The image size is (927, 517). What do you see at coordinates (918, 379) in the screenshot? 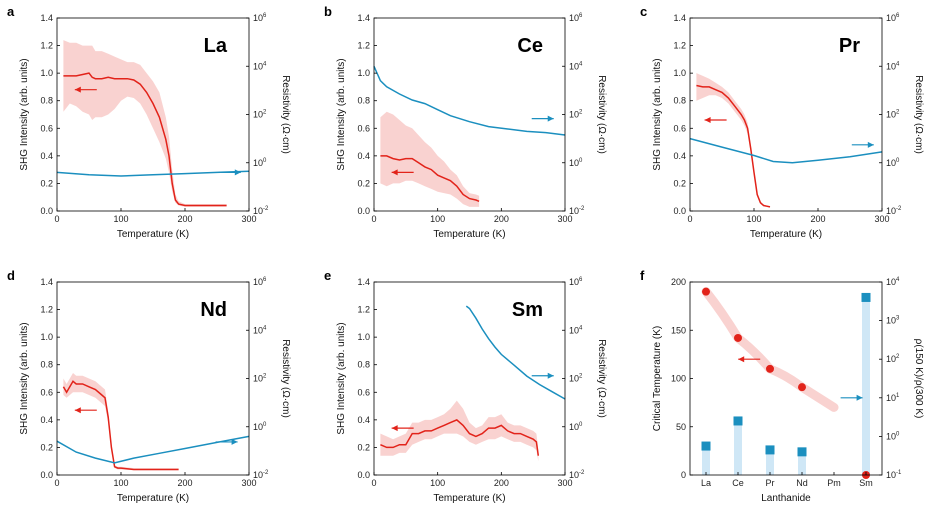
I see `y2-axis-label: ρ(150 K)/ρ(300 K)` at bounding box center [918, 379].